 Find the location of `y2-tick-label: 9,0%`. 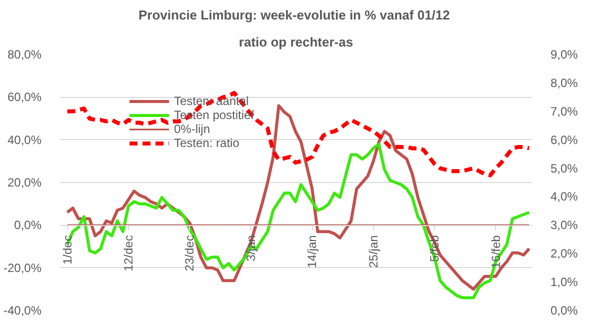

y2-tick-label: 9,0% is located at coordinates (564, 55).